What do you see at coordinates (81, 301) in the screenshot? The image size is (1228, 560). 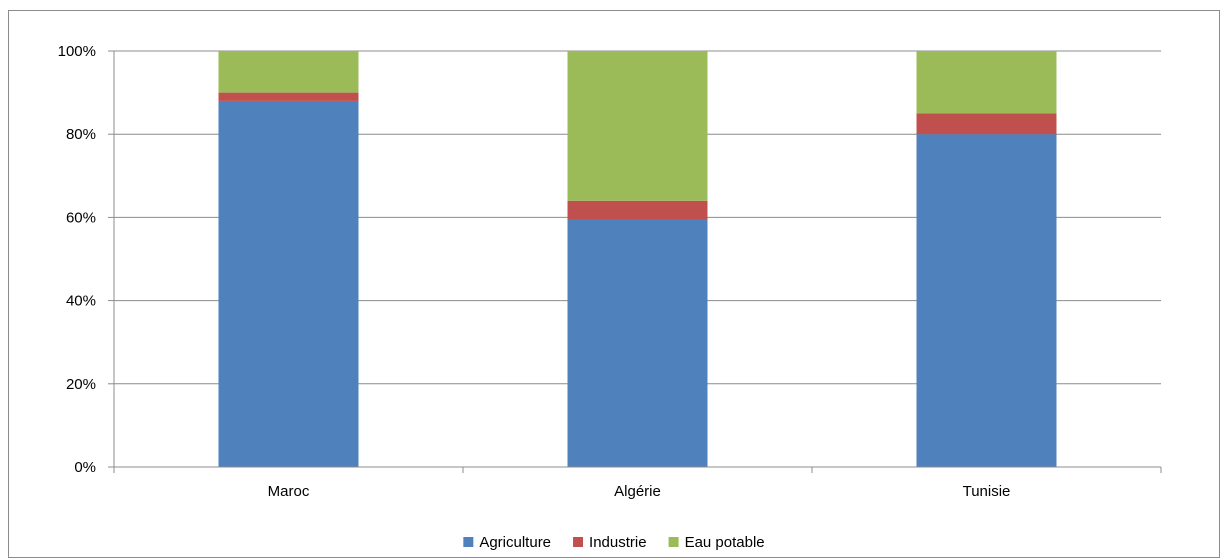 I see `y-tick-label: 40%` at bounding box center [81, 301].